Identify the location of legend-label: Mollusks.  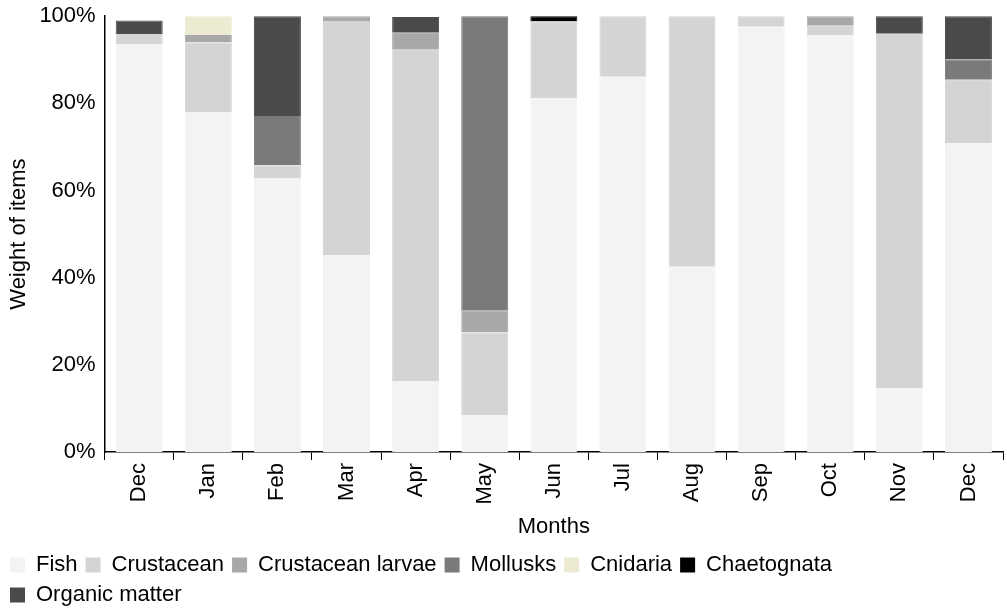
(513, 564).